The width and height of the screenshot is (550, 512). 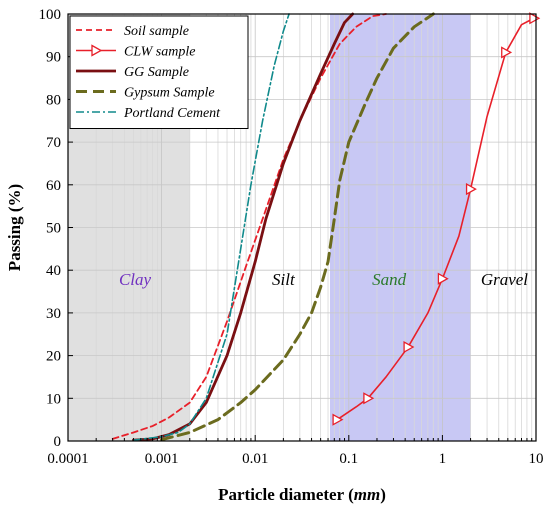 I want to click on y-tick-label: 80, so click(x=53, y=100).